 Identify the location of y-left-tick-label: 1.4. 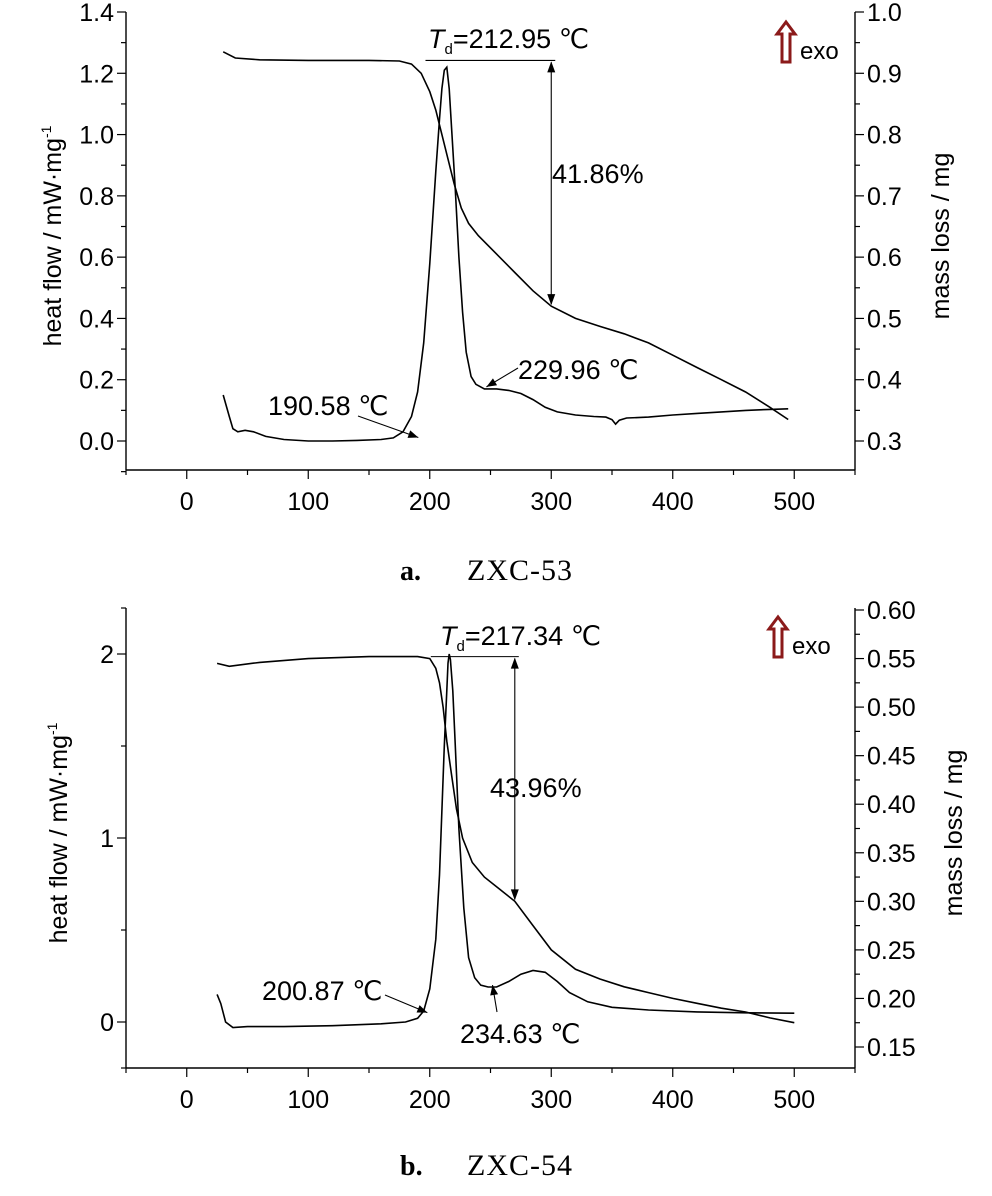
(96, 13).